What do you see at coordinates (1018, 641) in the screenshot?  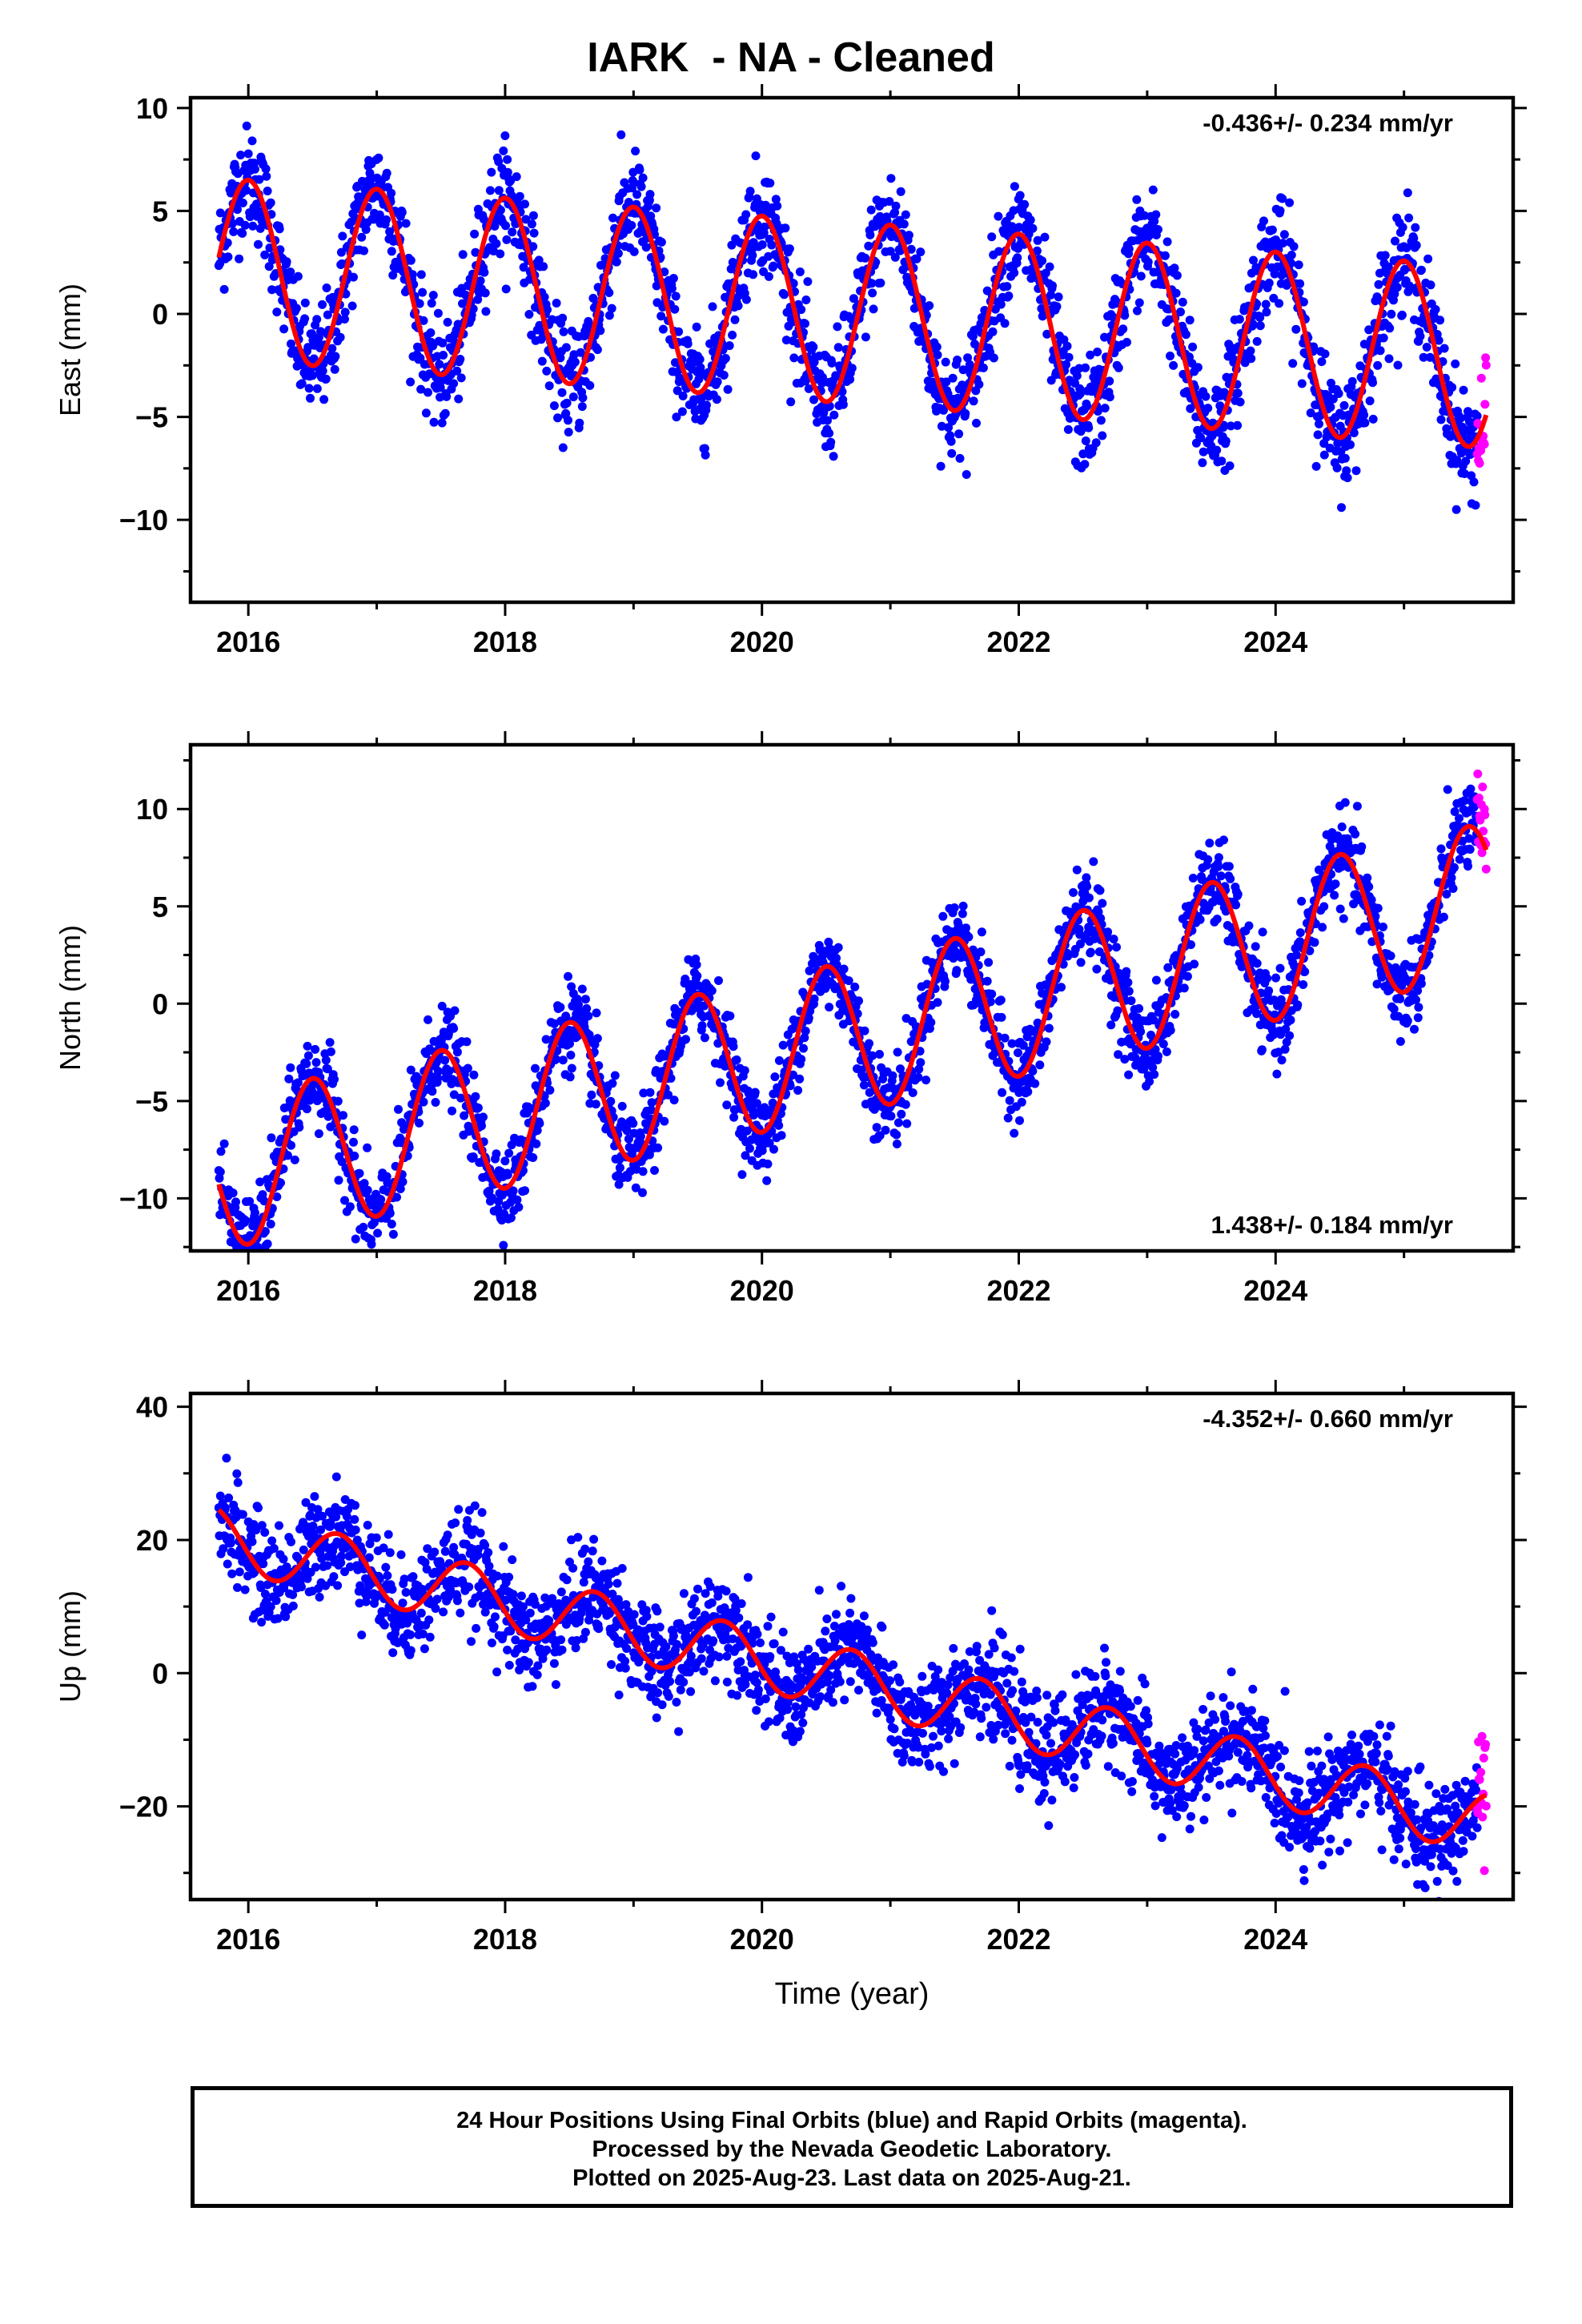 I see `x-tick-label: 2022` at bounding box center [1018, 641].